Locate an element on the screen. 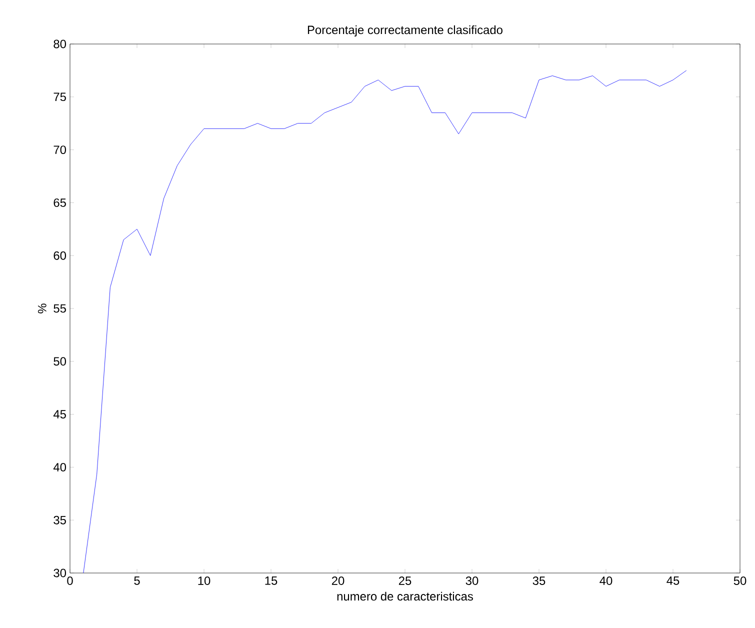 The height and width of the screenshot is (628, 755). x-tick-label: 20 is located at coordinates (338, 580).